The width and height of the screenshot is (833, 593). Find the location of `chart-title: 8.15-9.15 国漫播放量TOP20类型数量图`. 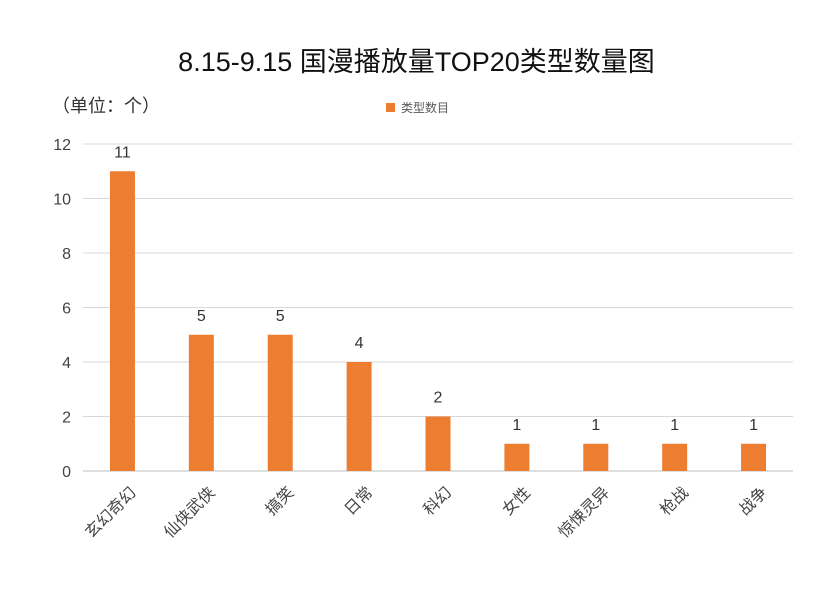

chart-title: 8.15-9.15 国漫播放量TOP20类型数量图 is located at coordinates (416, 62).